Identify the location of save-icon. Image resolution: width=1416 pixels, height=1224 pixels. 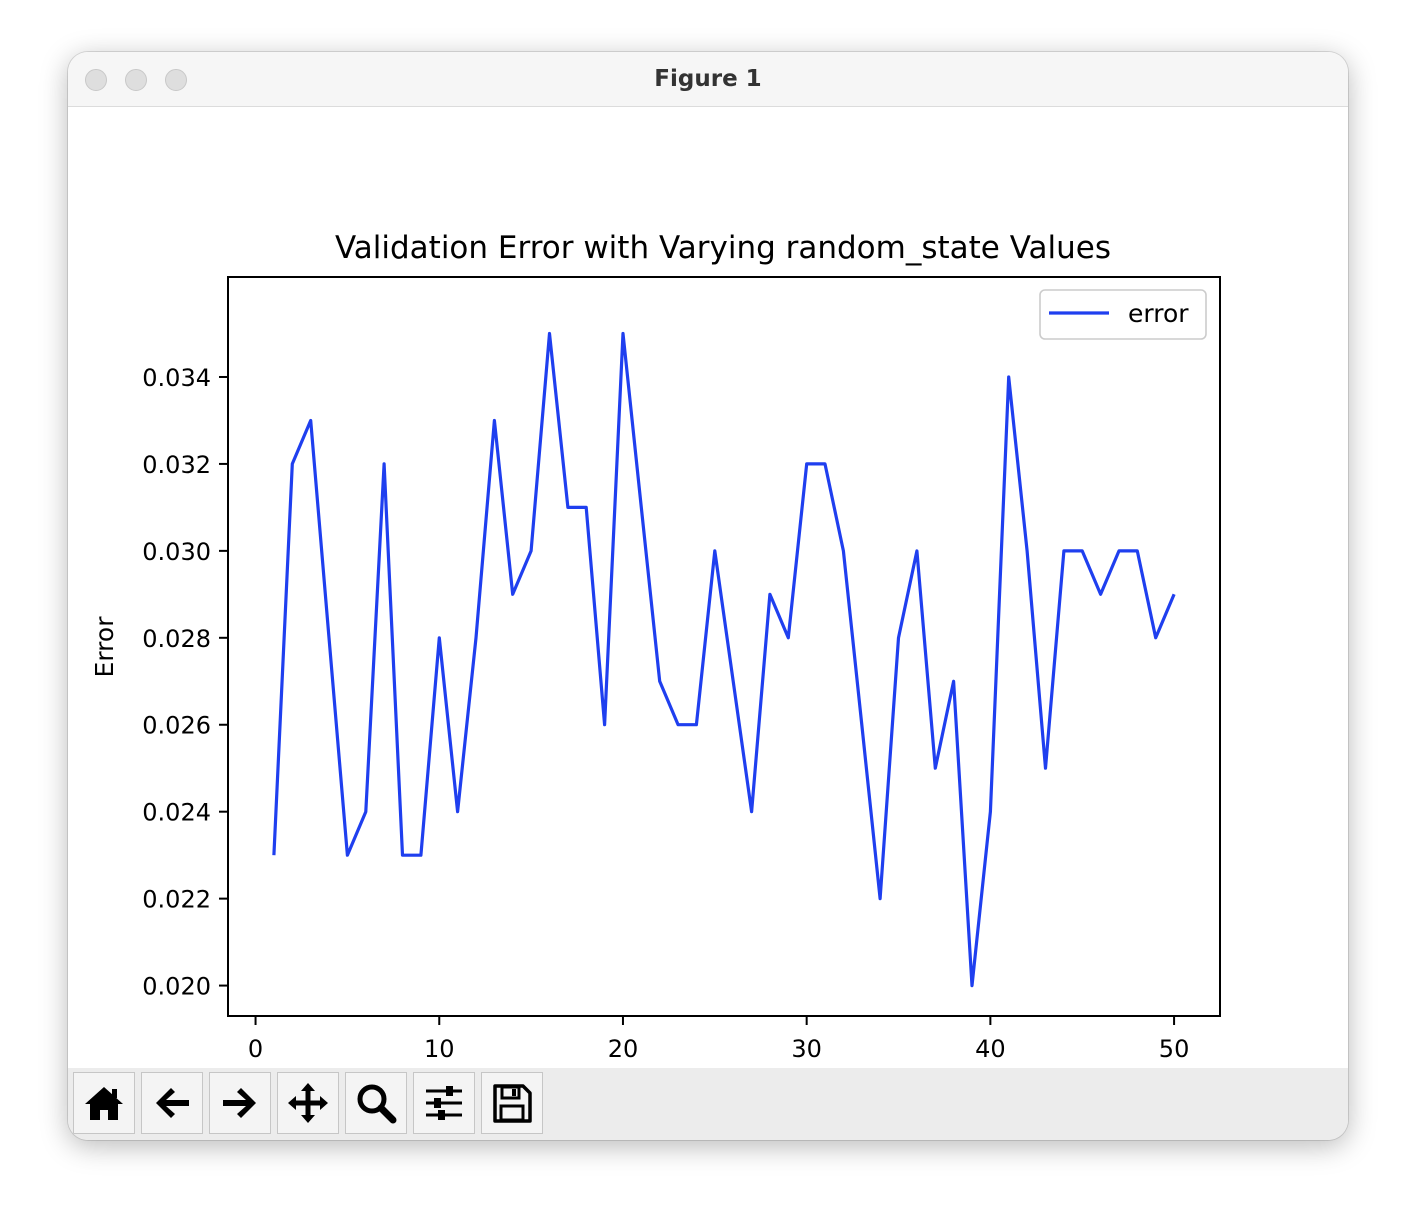
(512, 1103).